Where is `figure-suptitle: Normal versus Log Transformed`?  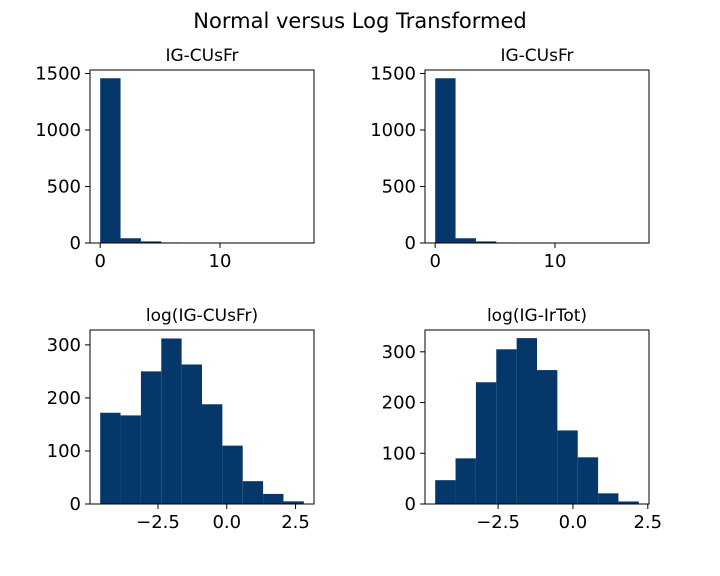
figure-suptitle: Normal versus Log Transformed is located at coordinates (359, 21).